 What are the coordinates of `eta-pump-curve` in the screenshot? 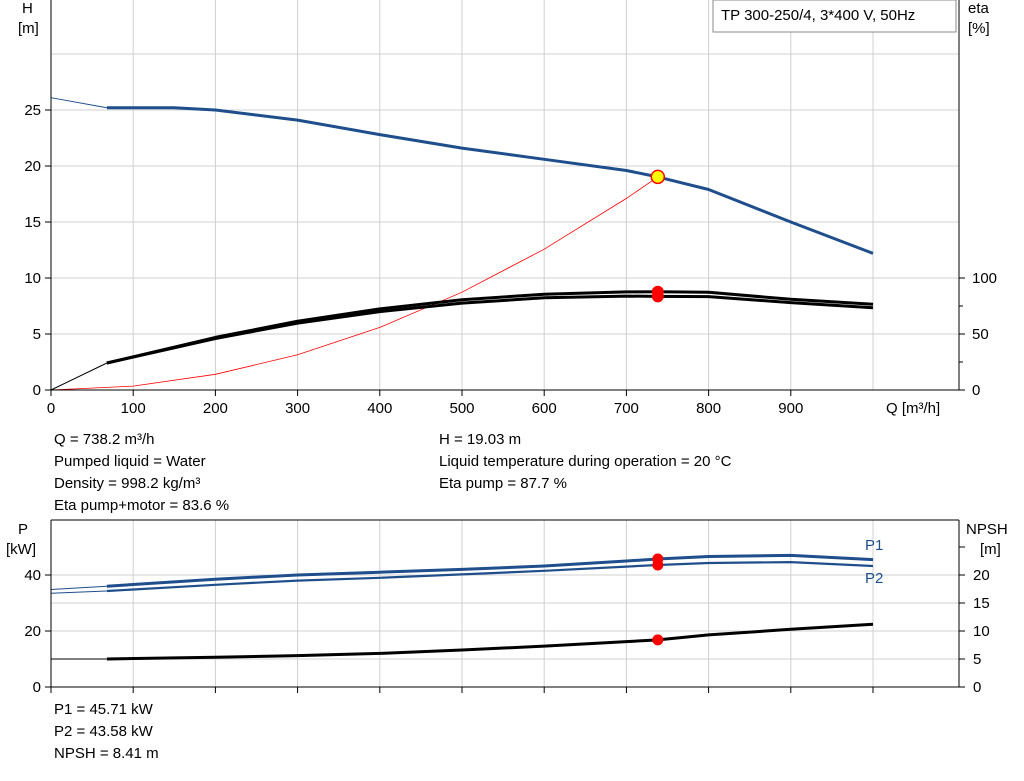 It's located at (490, 327).